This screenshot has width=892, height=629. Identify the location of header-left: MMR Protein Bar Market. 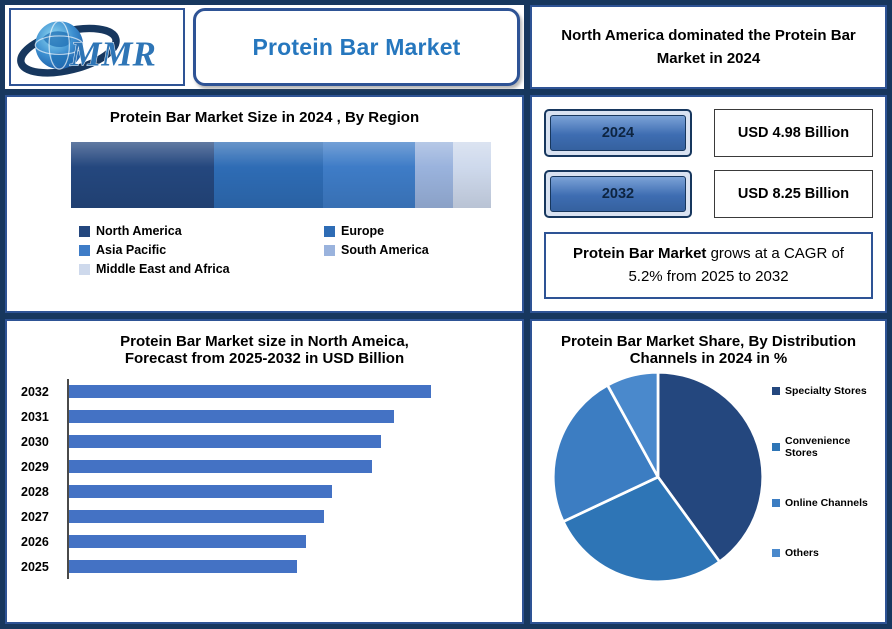
(264, 47).